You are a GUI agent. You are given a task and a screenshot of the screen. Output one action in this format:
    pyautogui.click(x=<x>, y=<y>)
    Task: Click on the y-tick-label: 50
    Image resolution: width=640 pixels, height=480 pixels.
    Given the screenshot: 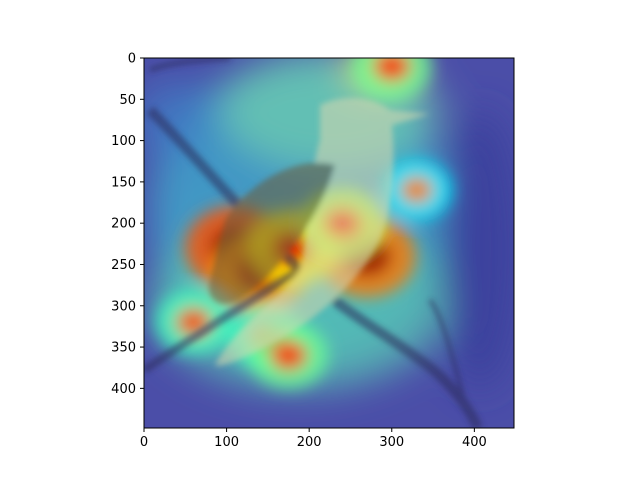 What is the action you would take?
    pyautogui.click(x=127, y=100)
    